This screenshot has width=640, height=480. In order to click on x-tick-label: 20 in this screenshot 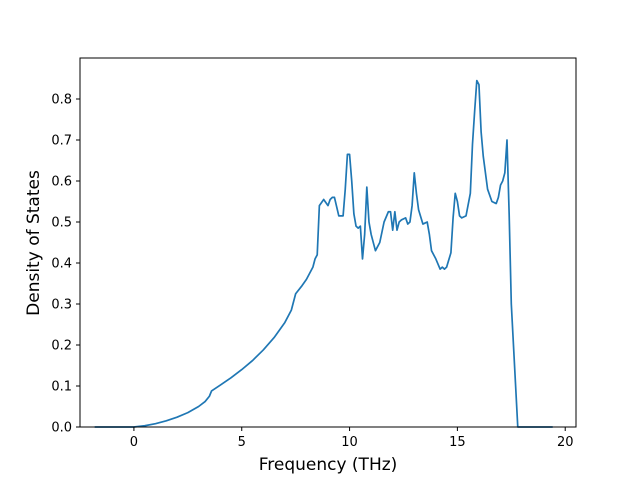, I will do `click(565, 442)`.